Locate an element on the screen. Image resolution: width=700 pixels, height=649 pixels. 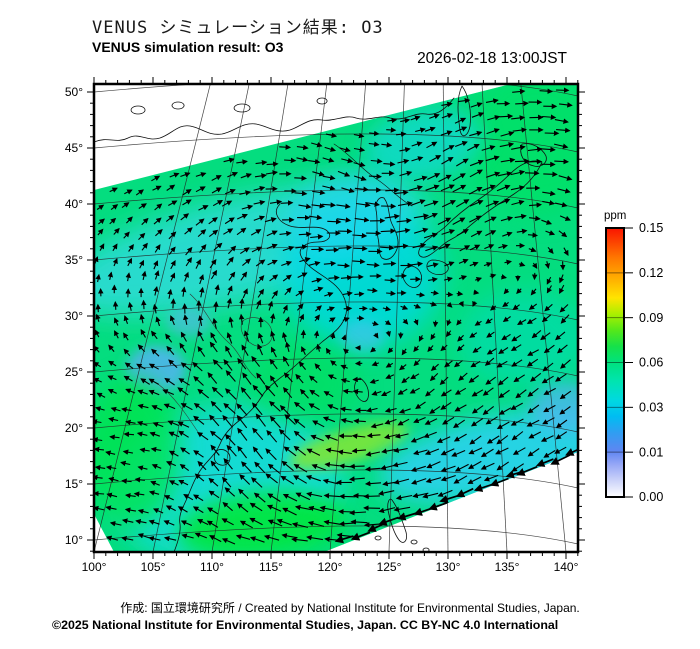
lat-label-50°: 50° is located at coordinates (74, 92).